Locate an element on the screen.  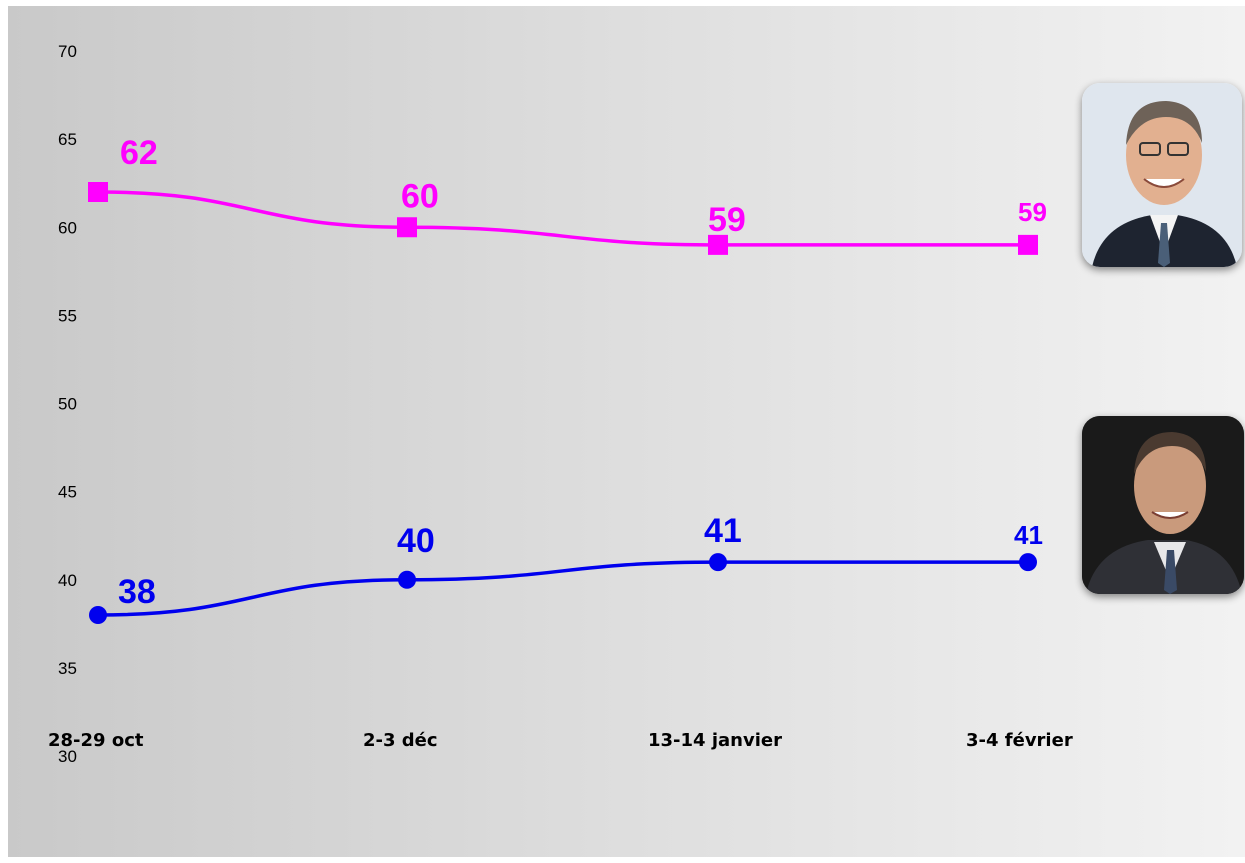
x-tick-label: 13-14 janvier is located at coordinates (715, 740).